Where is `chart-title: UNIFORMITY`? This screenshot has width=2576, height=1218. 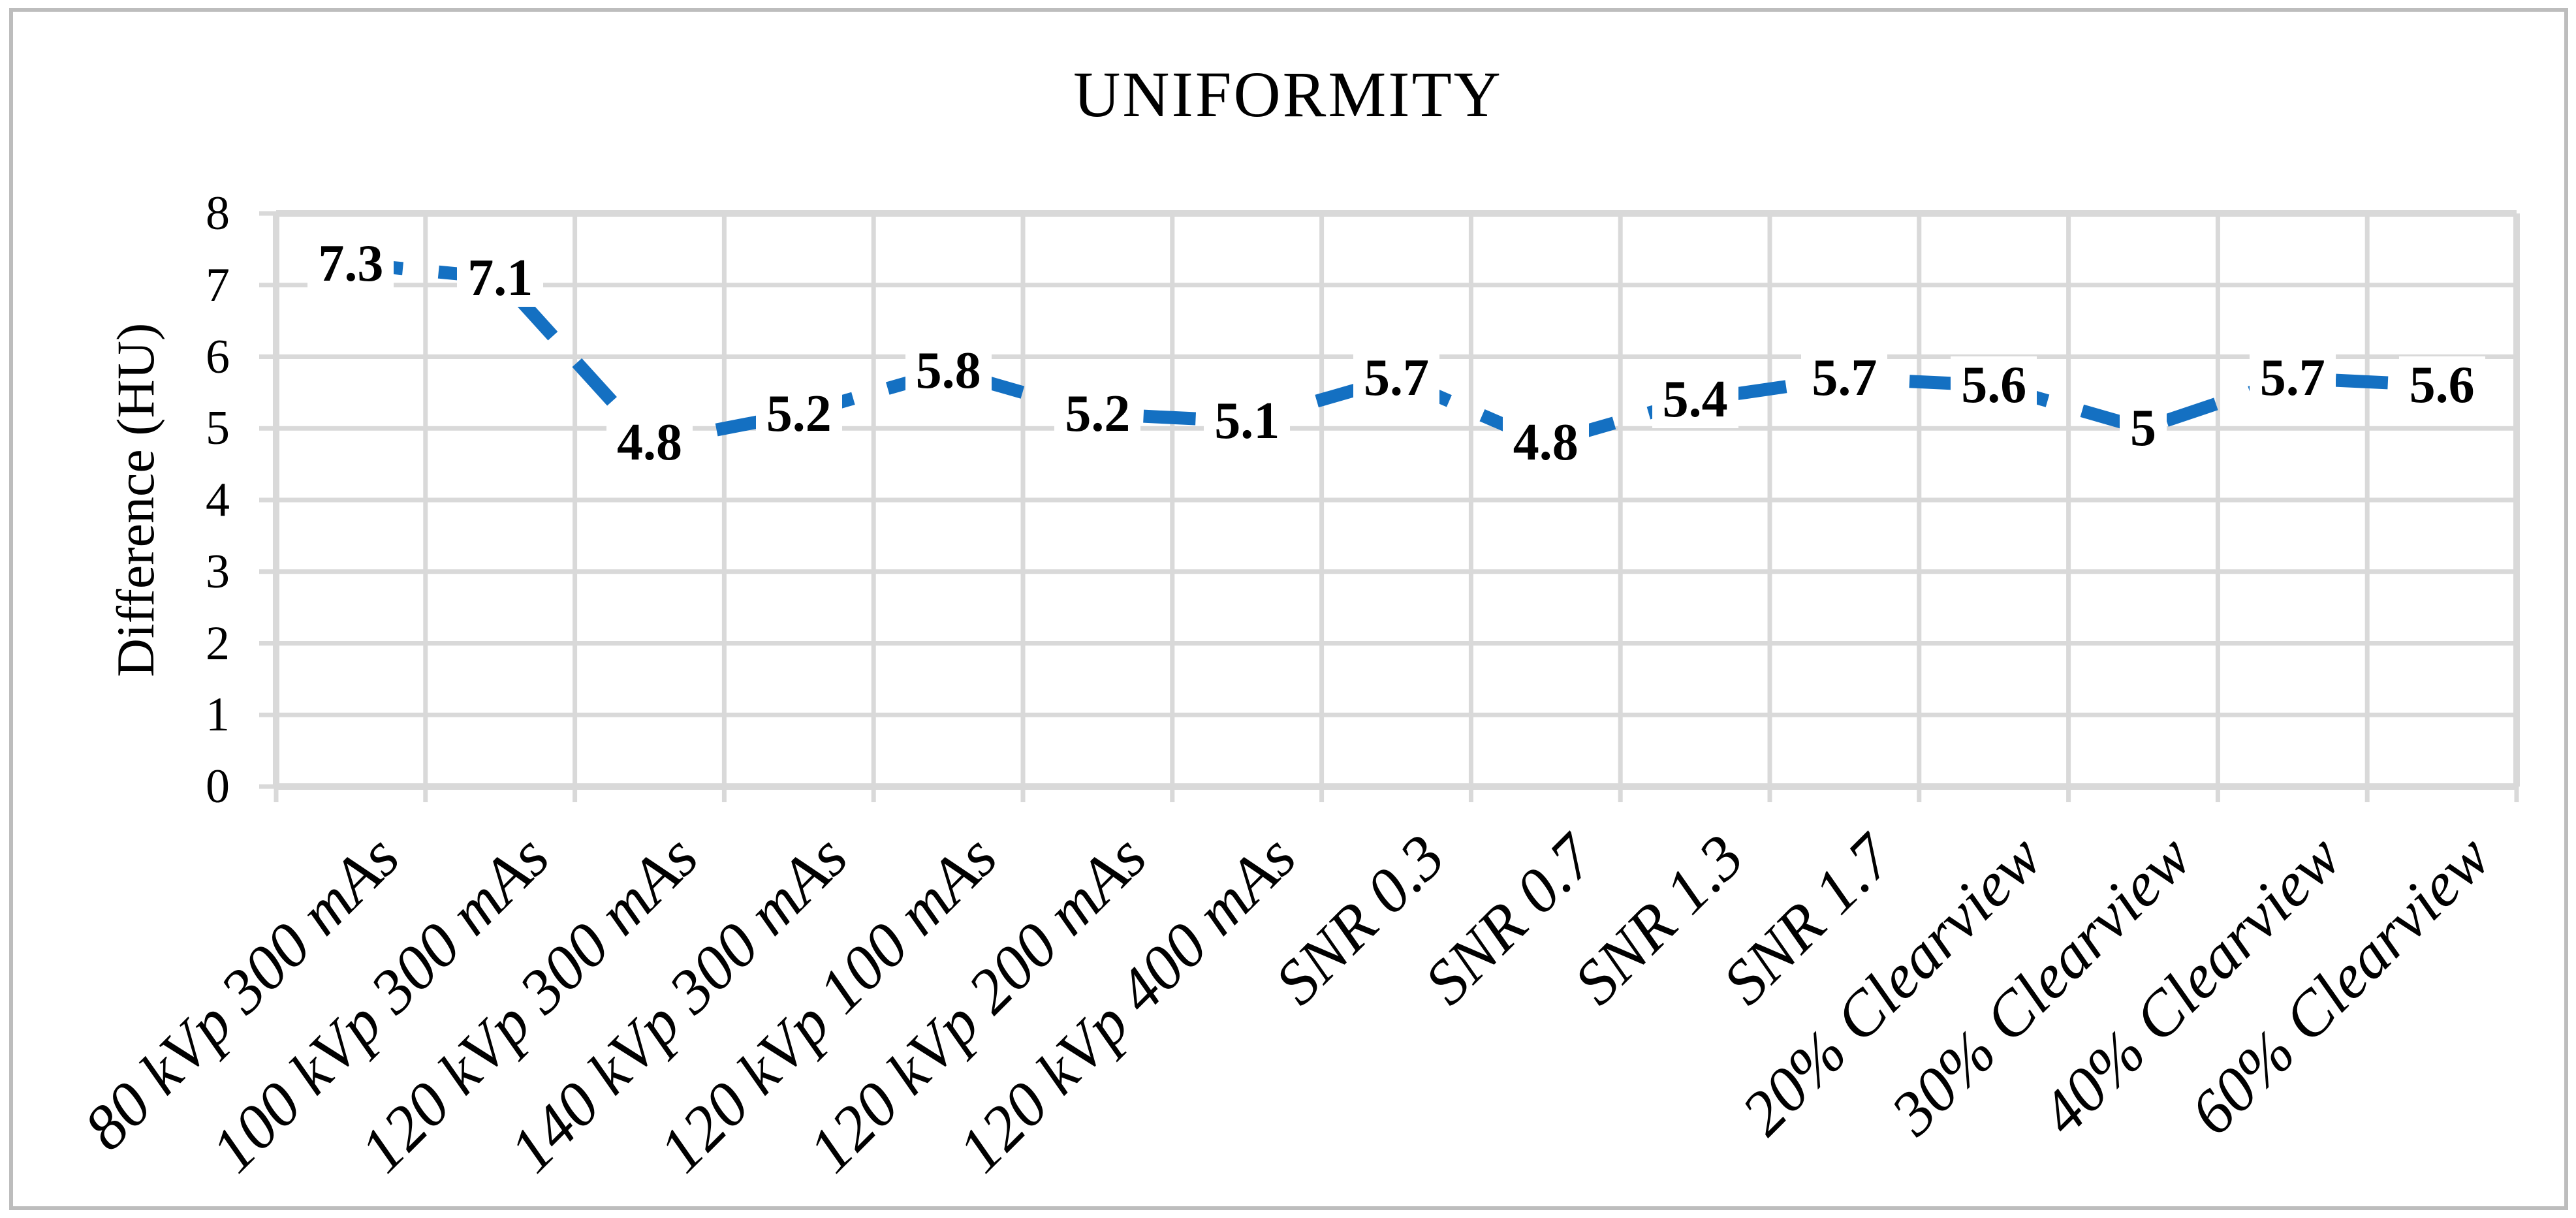
chart-title: UNIFORMITY is located at coordinates (1288, 95).